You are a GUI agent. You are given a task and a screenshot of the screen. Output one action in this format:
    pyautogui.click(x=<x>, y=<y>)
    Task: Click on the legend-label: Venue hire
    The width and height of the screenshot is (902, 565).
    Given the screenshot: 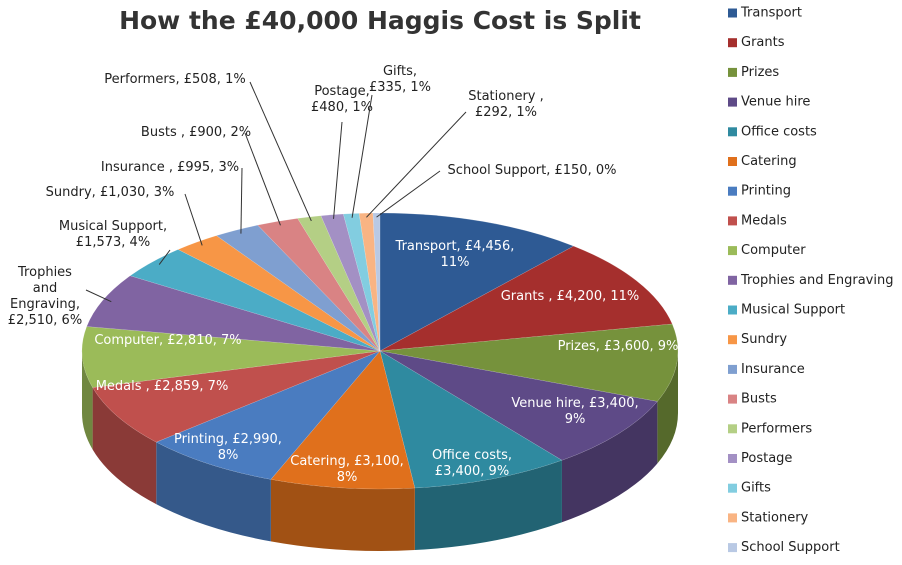 What is the action you would take?
    pyautogui.click(x=775, y=102)
    